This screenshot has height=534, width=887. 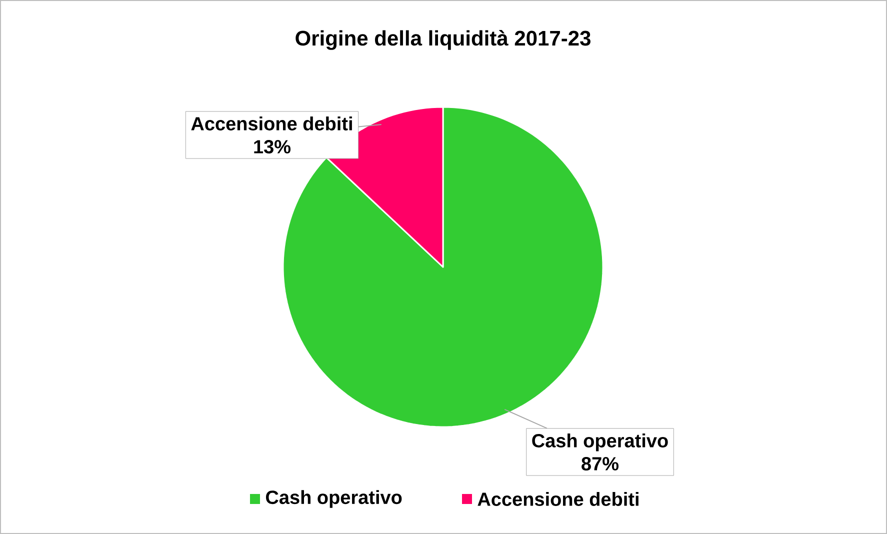 I want to click on legend-label: Cash operativo, so click(x=334, y=499).